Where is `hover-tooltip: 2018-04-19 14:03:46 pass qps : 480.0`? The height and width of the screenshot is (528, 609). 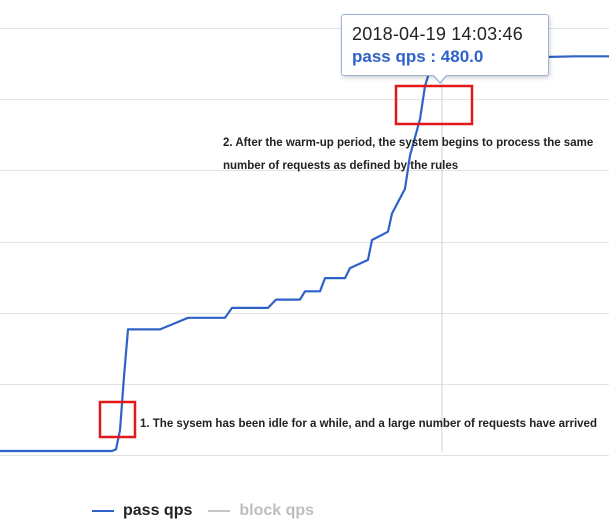 hover-tooltip: 2018-04-19 14:03:46 pass qps : 480.0 is located at coordinates (445, 49).